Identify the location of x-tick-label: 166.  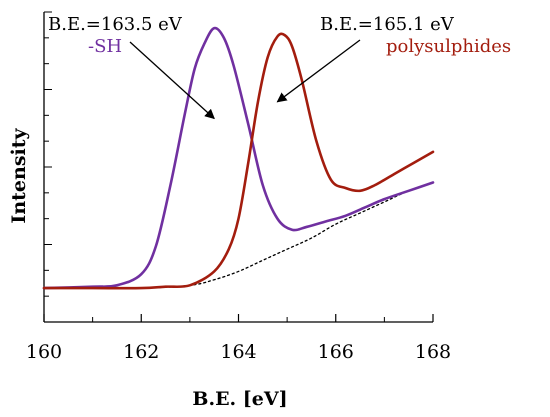
(336, 352).